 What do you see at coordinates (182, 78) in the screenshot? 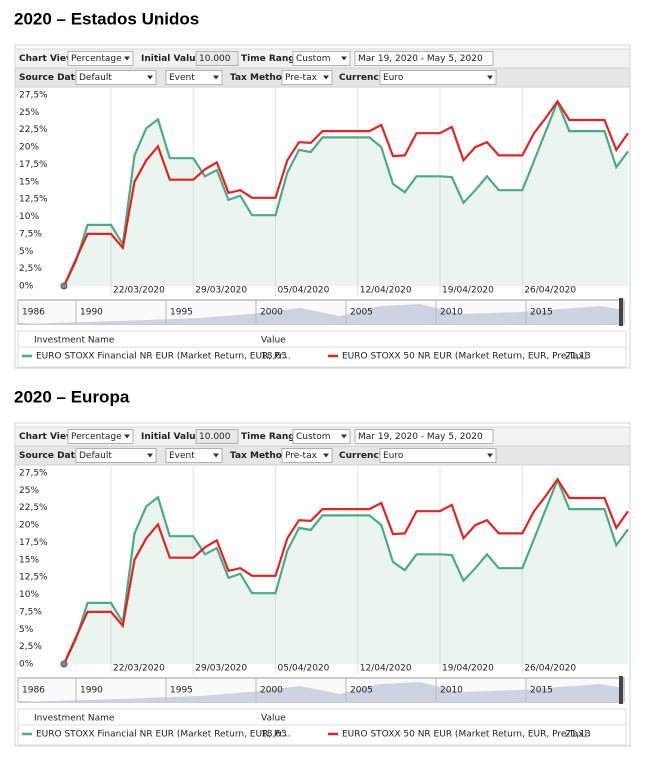
I see `control-value: Event` at bounding box center [182, 78].